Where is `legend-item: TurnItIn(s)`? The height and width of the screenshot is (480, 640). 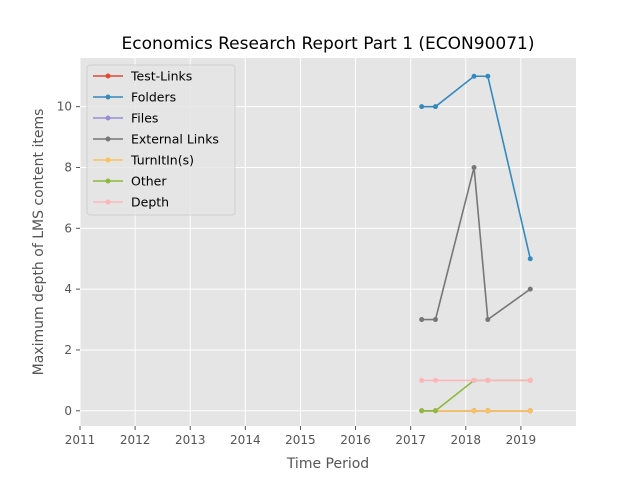 legend-item: TurnItIn(s) is located at coordinates (143, 160).